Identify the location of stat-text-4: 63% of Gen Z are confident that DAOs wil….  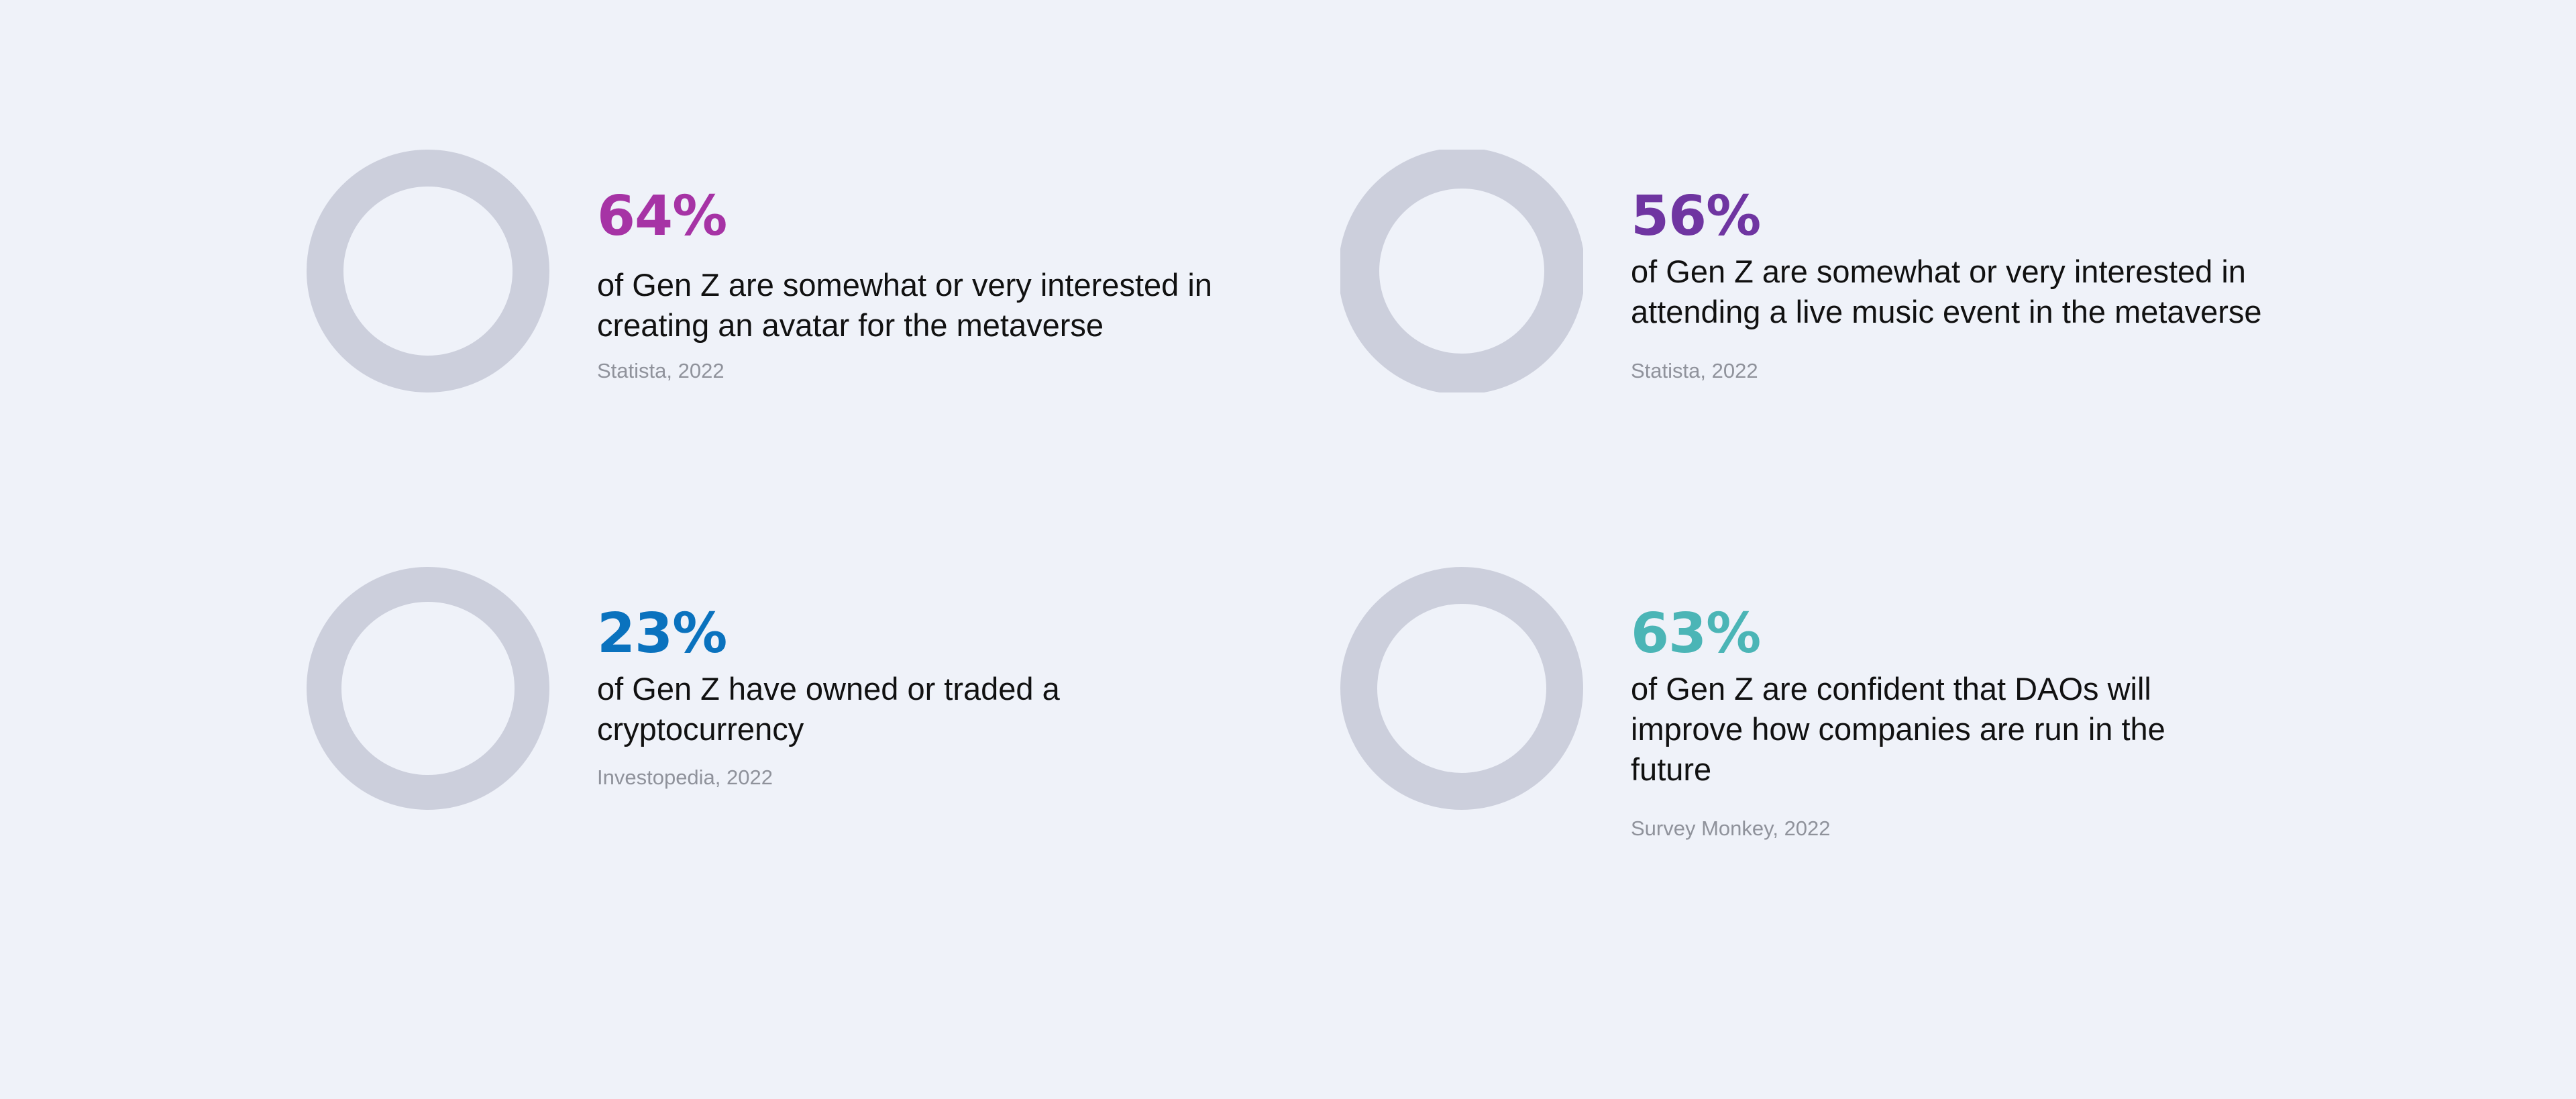
(1966, 724).